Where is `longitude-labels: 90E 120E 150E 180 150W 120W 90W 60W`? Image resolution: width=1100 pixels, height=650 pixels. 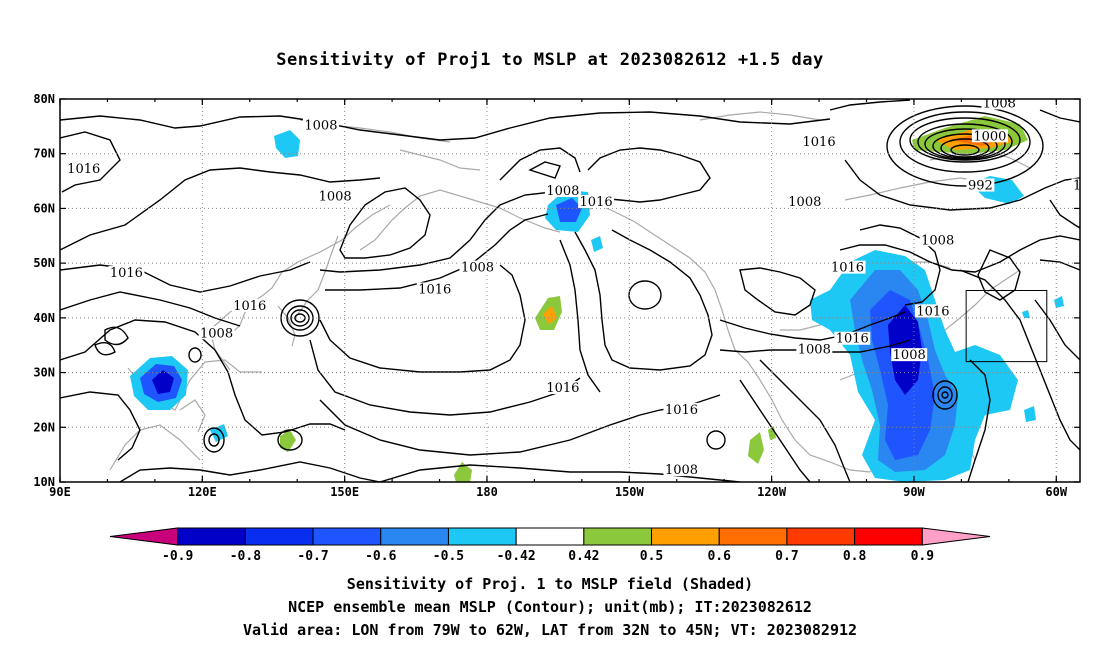 longitude-labels: 90E 120E 150E 180 150W 120W 90W 60W is located at coordinates (558, 492).